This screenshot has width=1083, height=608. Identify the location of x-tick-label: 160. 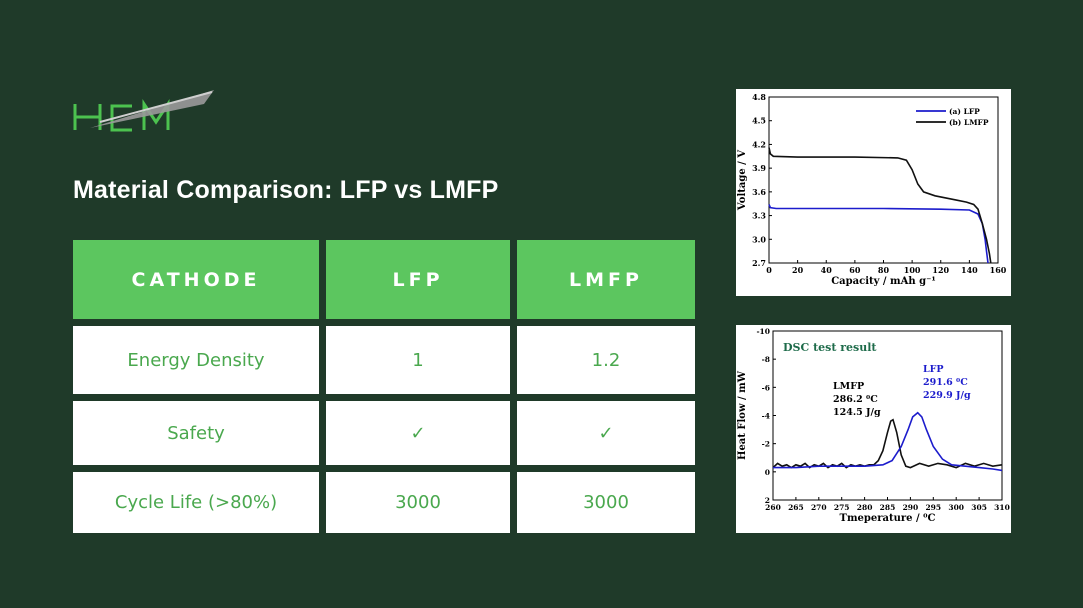
(998, 270).